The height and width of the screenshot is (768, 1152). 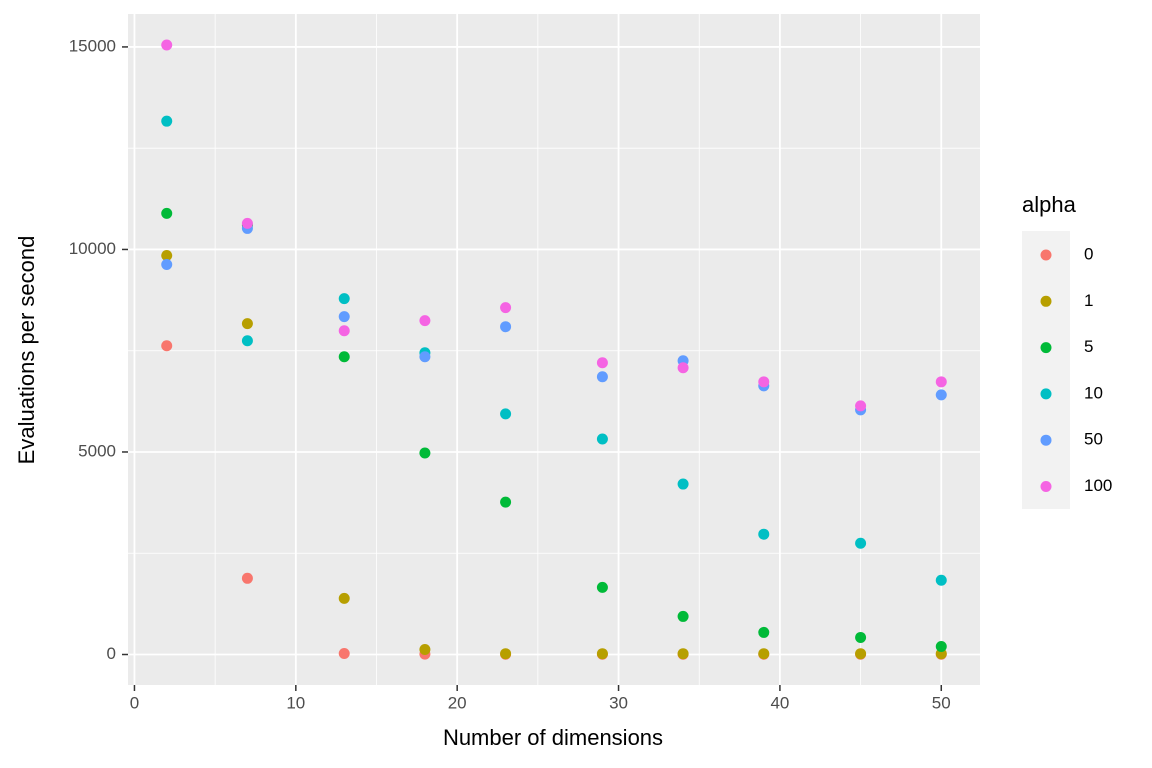 I want to click on y-tick-label: 10000, so click(x=92, y=248).